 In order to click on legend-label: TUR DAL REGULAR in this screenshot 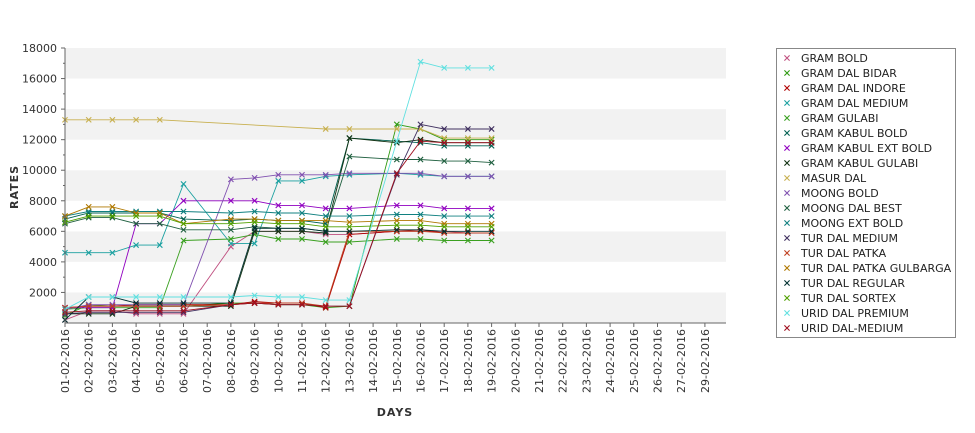, I will do `click(852, 283)`.